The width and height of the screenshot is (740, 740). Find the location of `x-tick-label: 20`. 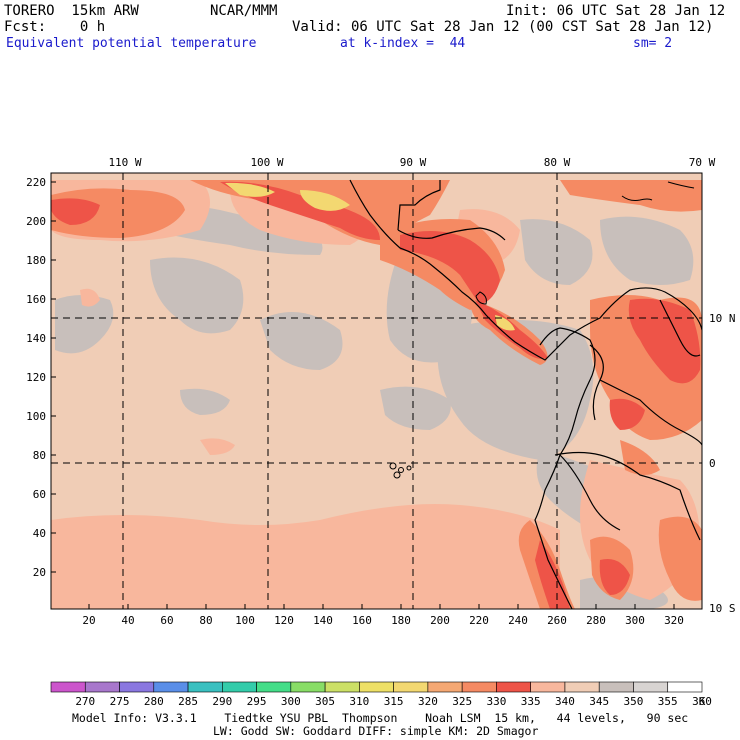

x-tick-label: 20 is located at coordinates (88, 620).